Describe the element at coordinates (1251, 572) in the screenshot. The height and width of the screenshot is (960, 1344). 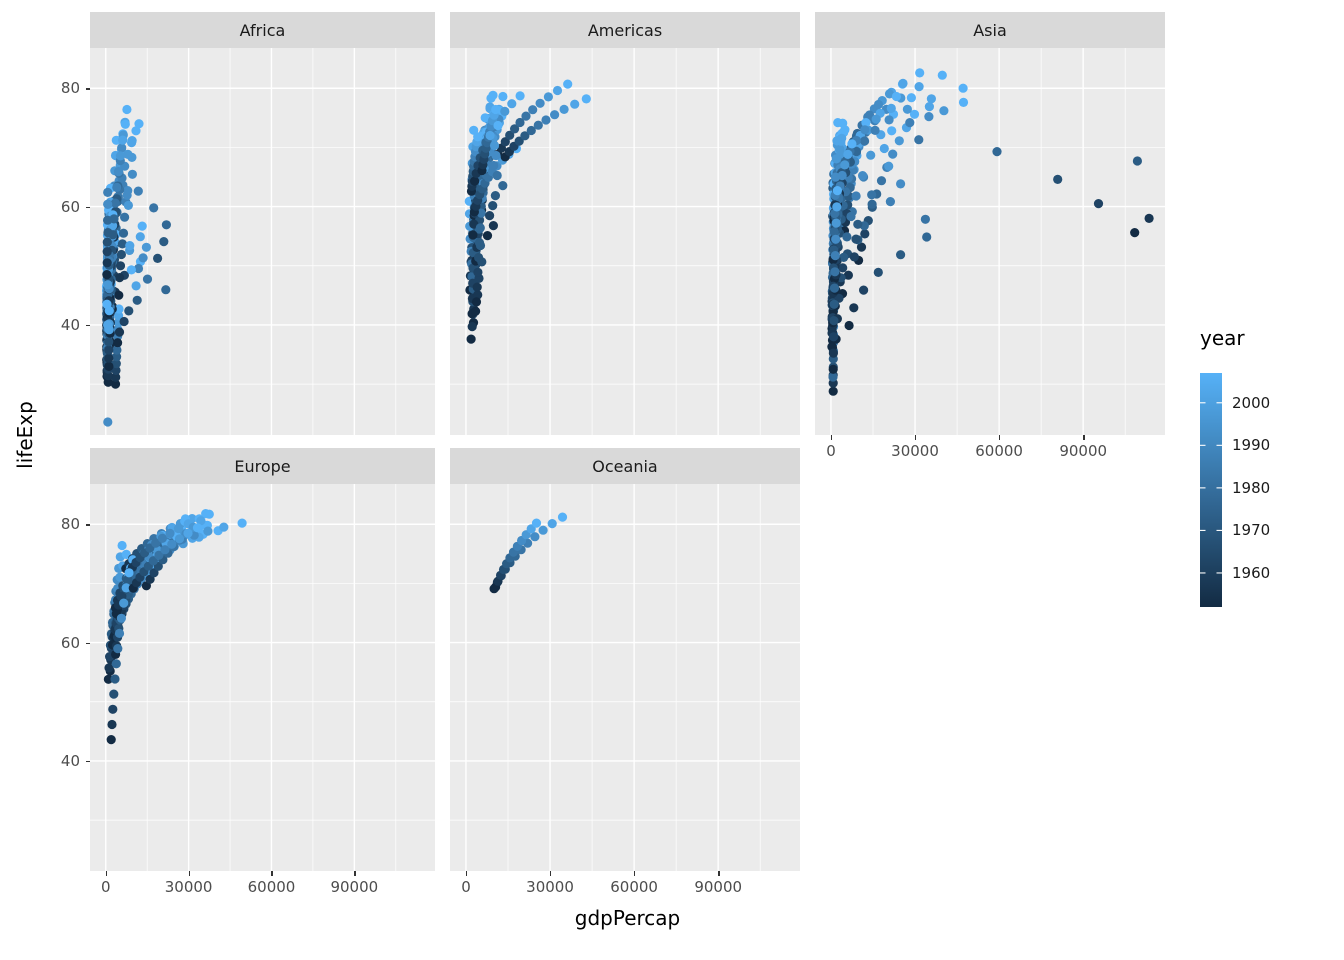
I see `legend-tick-label: 1960` at that location.